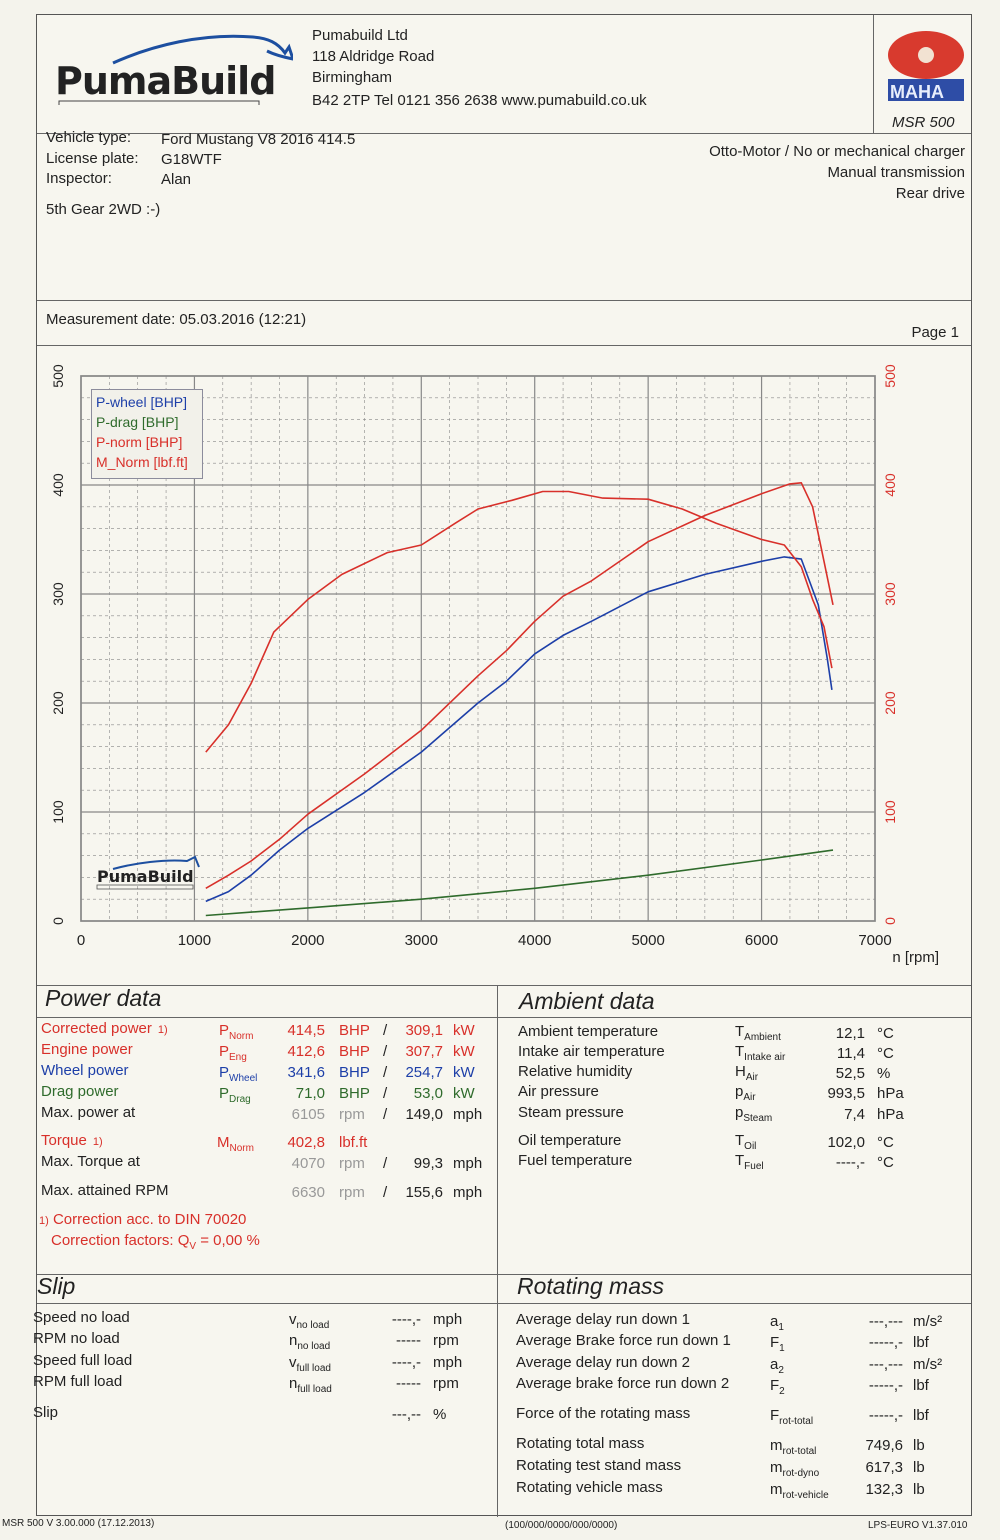 The image size is (1000, 1540). I want to click on page-number: Page 1, so click(935, 332).